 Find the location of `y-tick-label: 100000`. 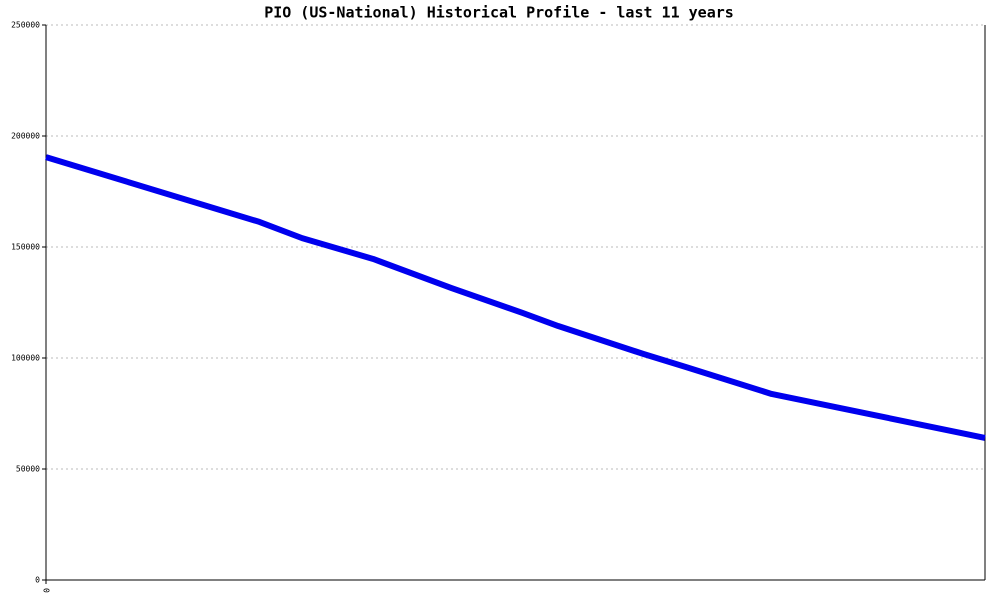

y-tick-label: 100000 is located at coordinates (25, 358).